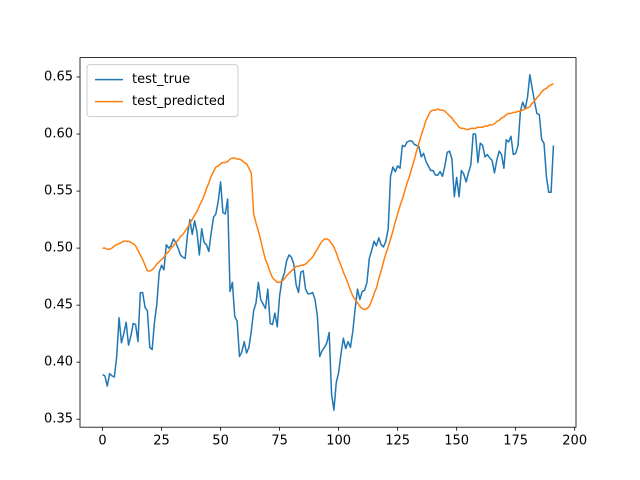 The height and width of the screenshot is (480, 640). I want to click on y-tick-label: 0.65, so click(58, 76).